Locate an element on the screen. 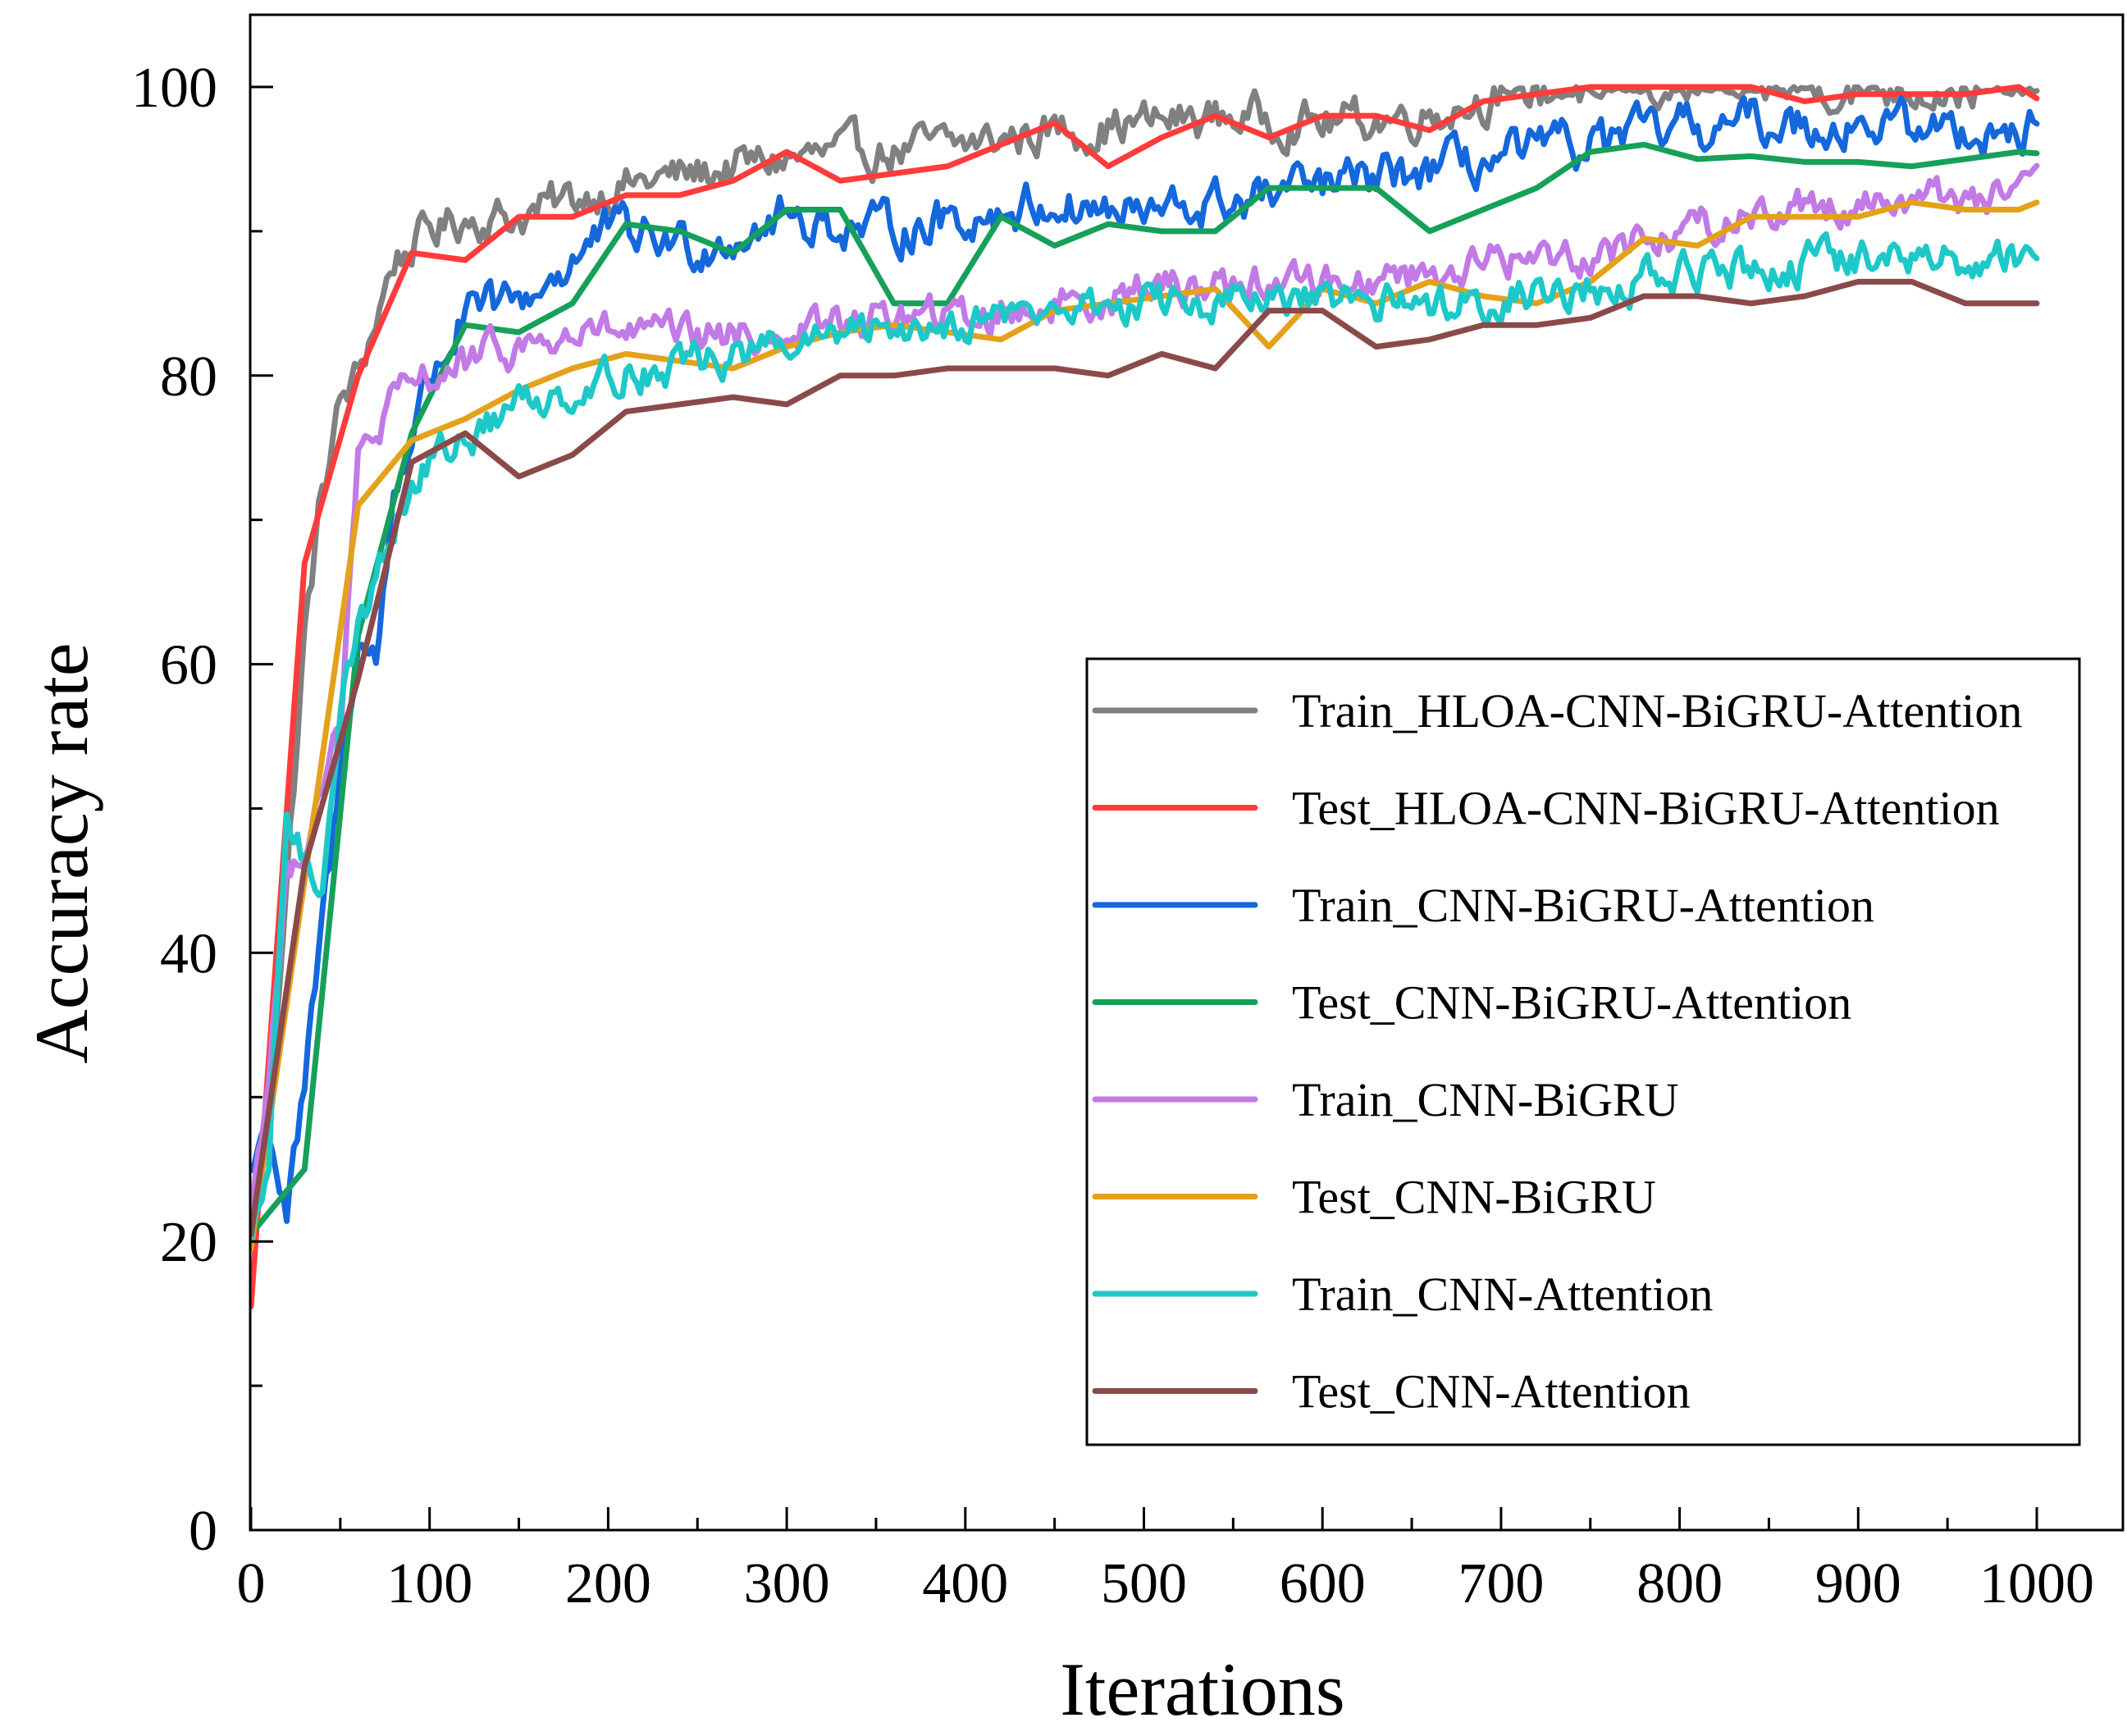 The height and width of the screenshot is (1736, 2127). x-tick-label: 900 is located at coordinates (1858, 1583).